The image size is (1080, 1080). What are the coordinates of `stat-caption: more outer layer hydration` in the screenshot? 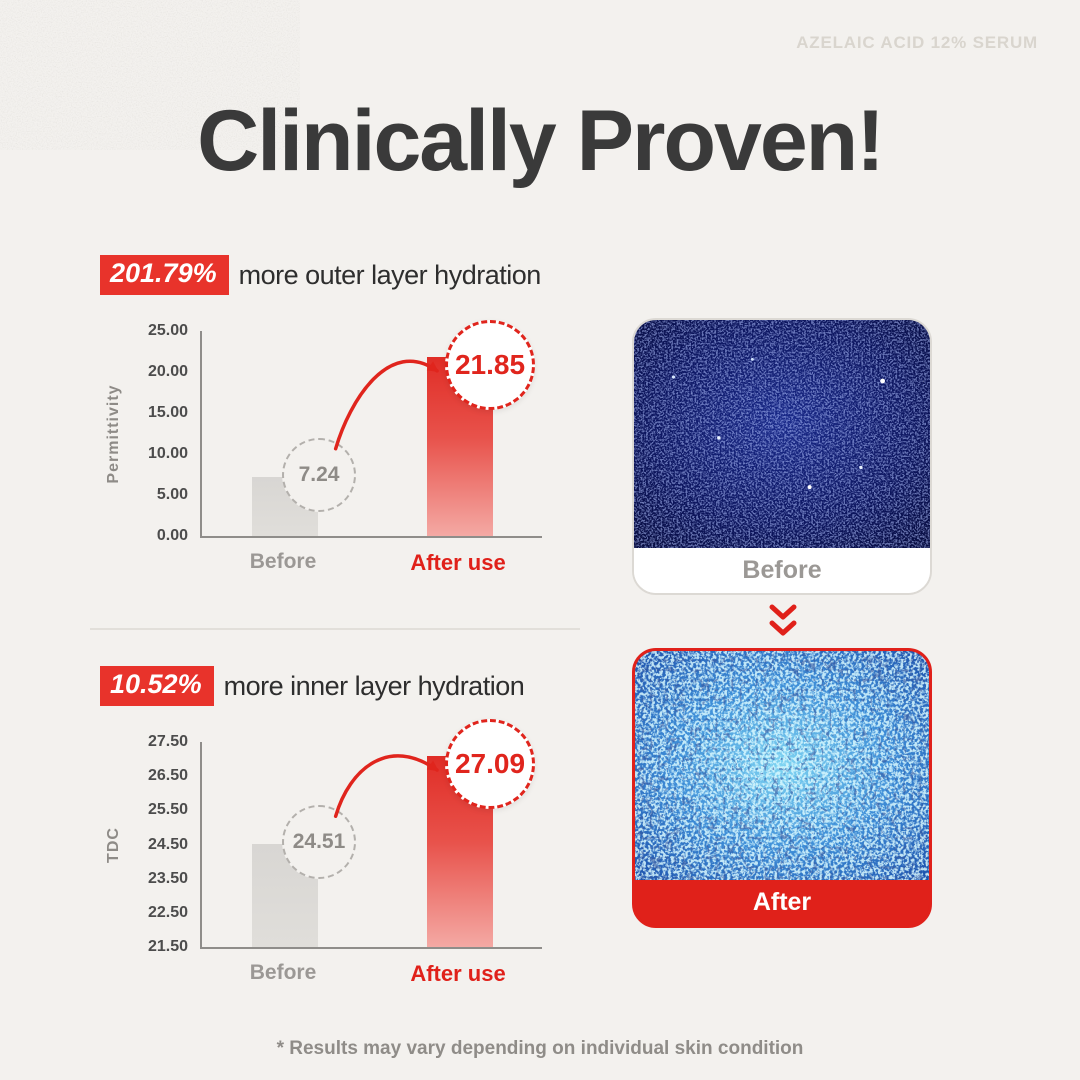 It's located at (390, 274).